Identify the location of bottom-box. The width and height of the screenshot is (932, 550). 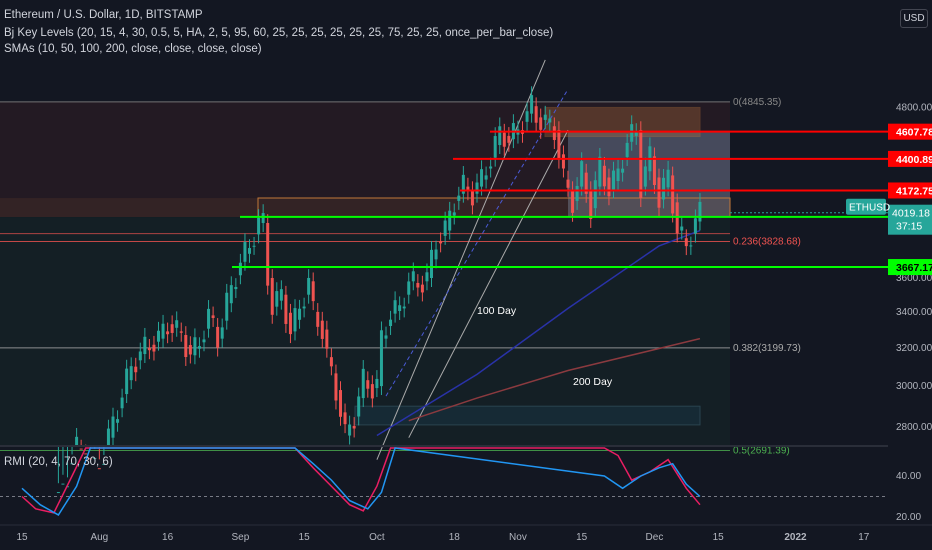
(527, 415).